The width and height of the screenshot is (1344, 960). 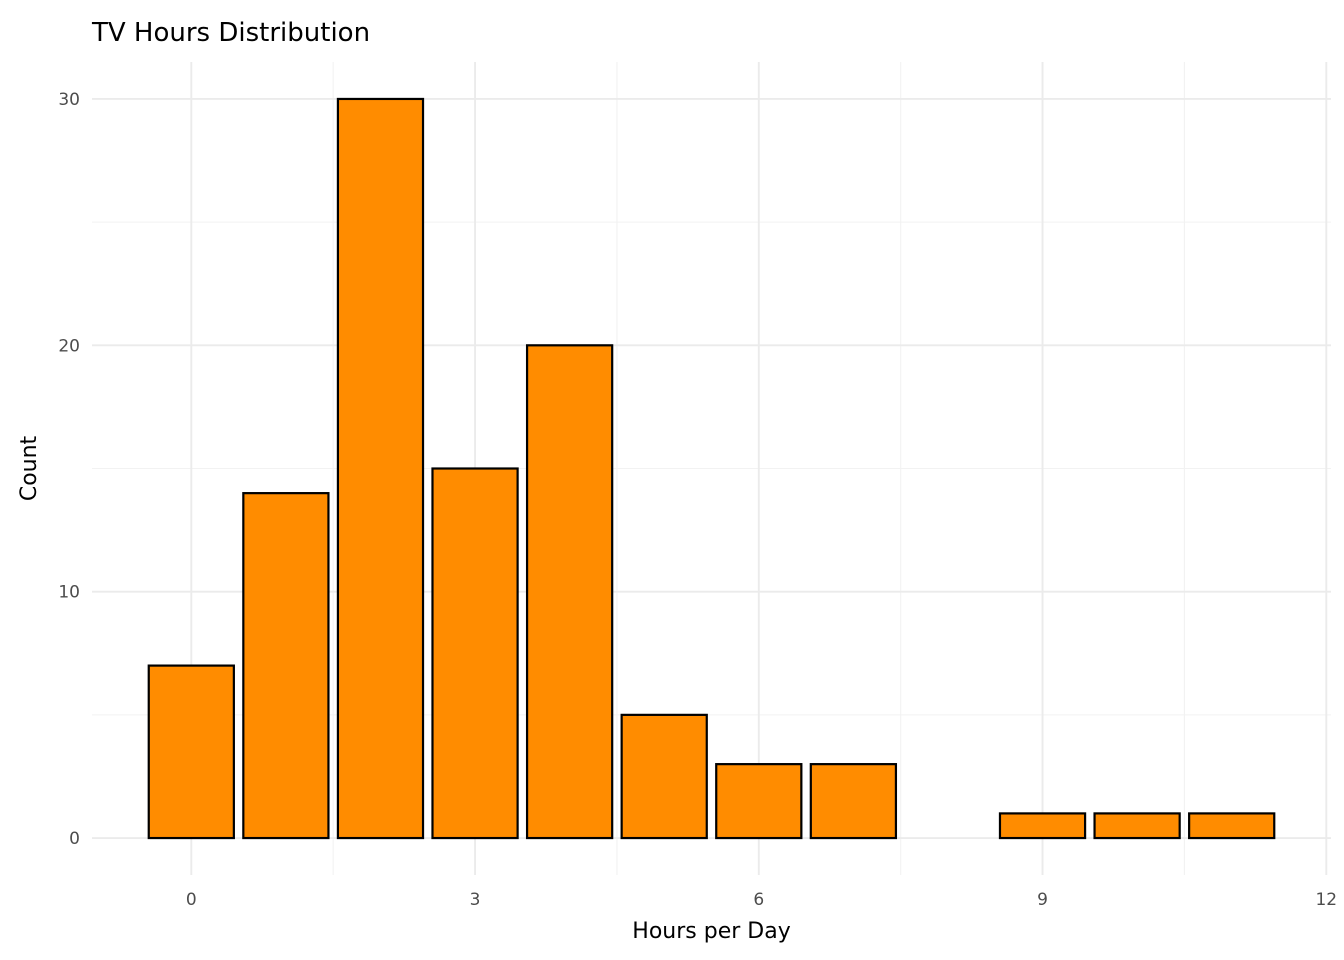 What do you see at coordinates (69, 346) in the screenshot?
I see `y-tick-label: 20` at bounding box center [69, 346].